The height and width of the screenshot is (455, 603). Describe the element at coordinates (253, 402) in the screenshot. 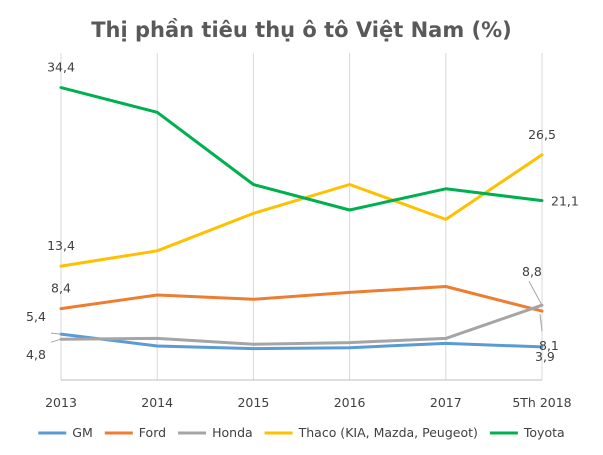

I see `x-tick-label: 2015` at that location.